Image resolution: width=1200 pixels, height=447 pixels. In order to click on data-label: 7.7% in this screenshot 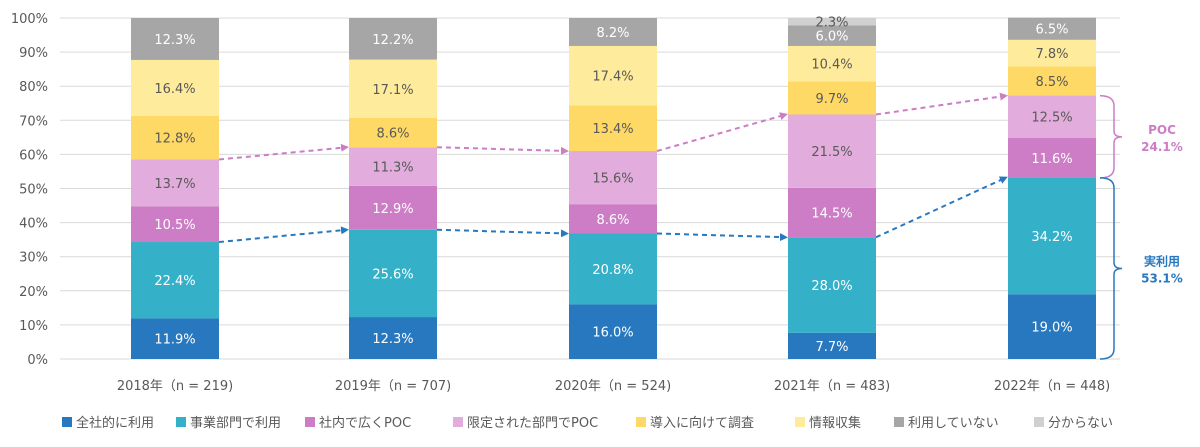, I will do `click(831, 347)`.